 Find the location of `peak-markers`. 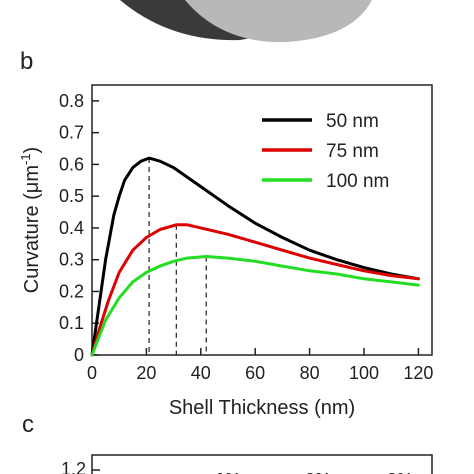

peak-markers is located at coordinates (177, 256).